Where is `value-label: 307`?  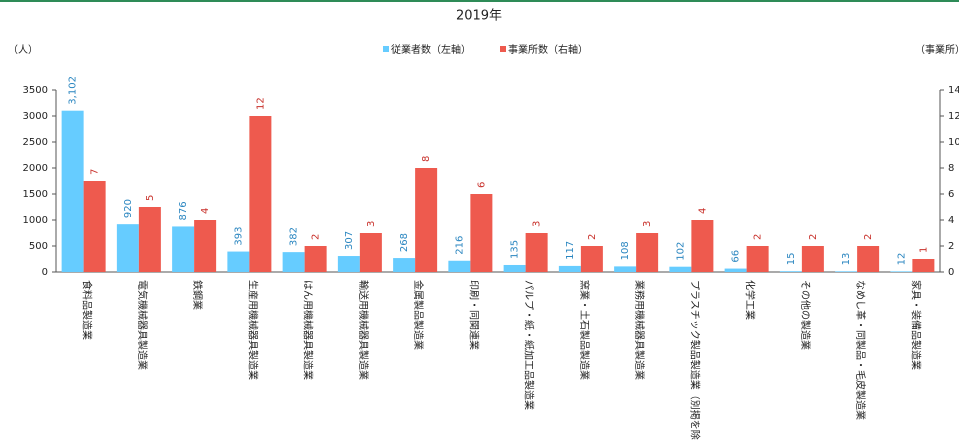 value-label: 307 is located at coordinates (349, 240).